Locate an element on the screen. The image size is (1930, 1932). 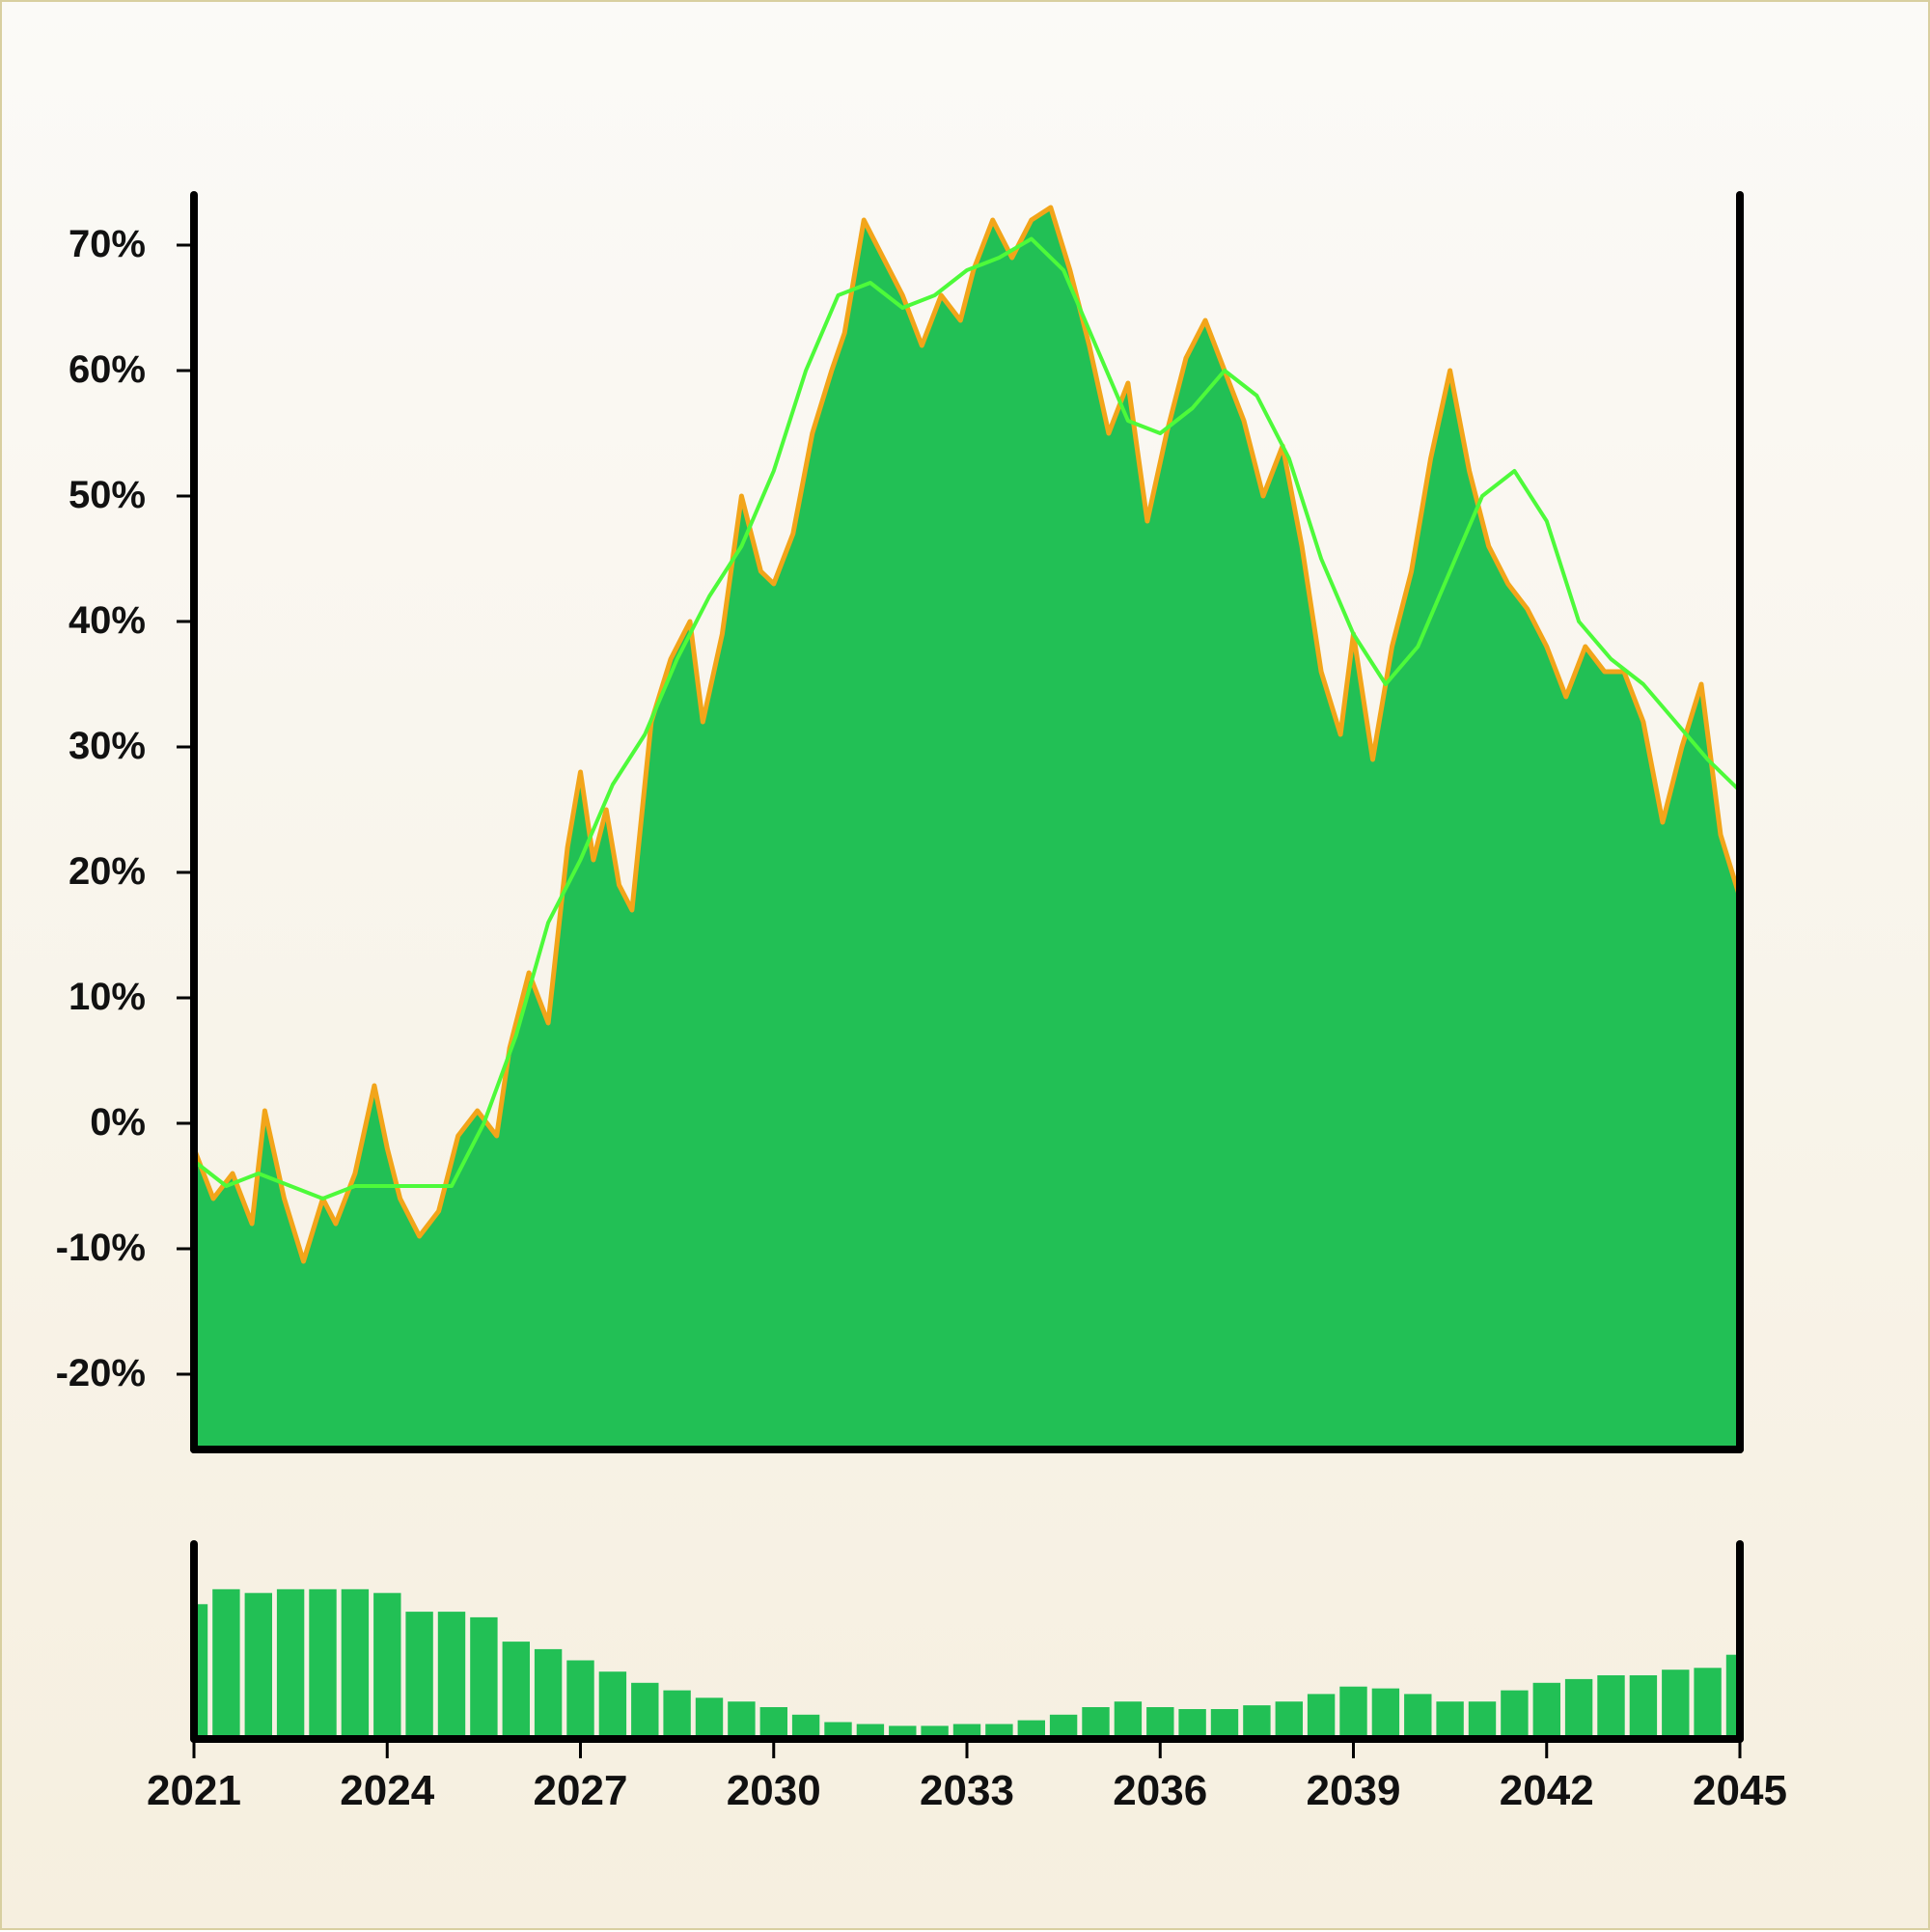
x-tick-label: 2030 is located at coordinates (774, 1790).